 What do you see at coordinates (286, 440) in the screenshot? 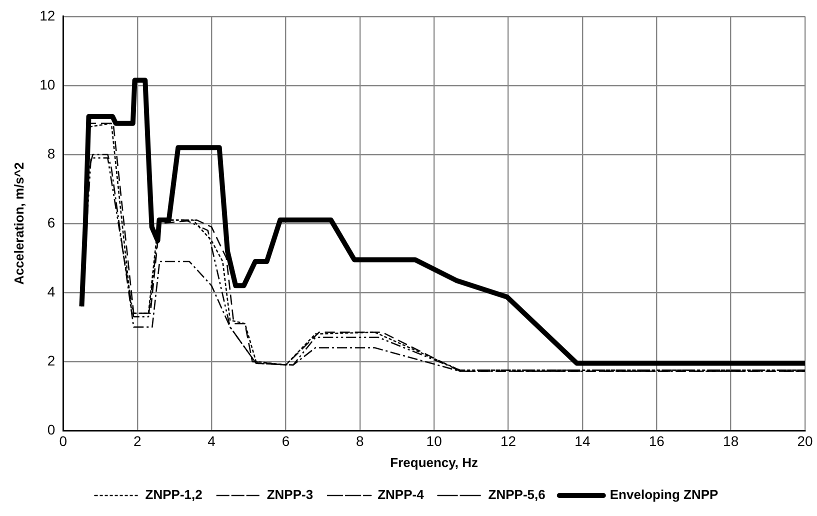
I see `x-tick-label: 6` at bounding box center [286, 440].